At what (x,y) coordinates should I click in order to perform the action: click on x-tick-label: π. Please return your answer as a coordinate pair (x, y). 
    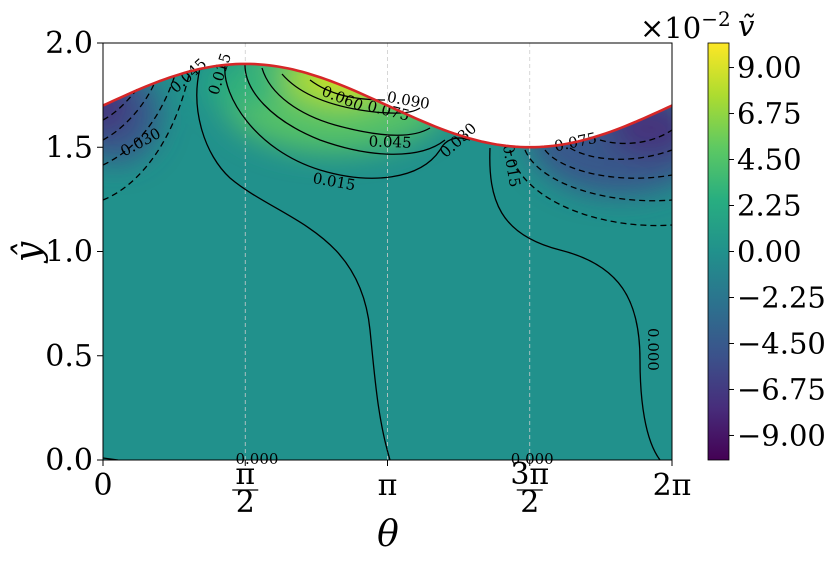
    Looking at the image, I should click on (388, 485).